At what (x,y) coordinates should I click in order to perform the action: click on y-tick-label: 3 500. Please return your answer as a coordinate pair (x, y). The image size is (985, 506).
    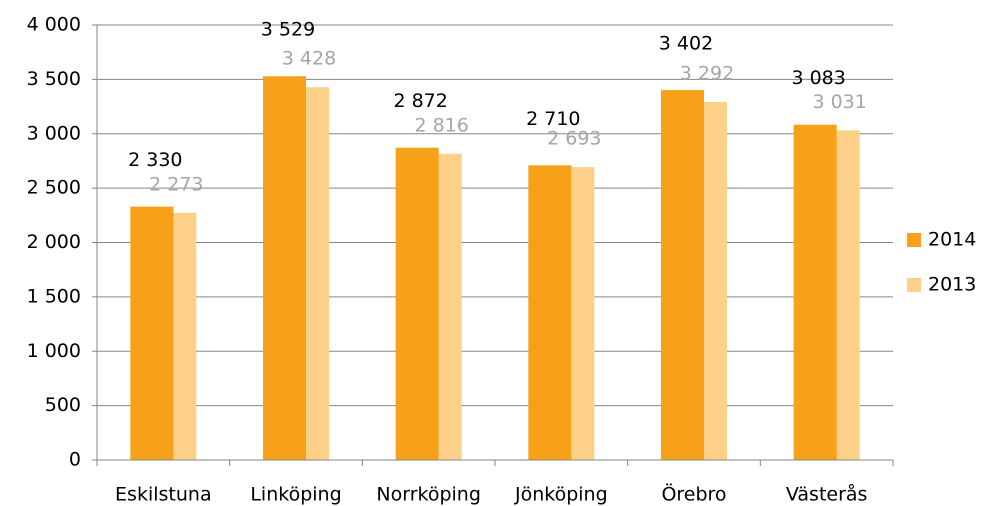
    Looking at the image, I should click on (54, 79).